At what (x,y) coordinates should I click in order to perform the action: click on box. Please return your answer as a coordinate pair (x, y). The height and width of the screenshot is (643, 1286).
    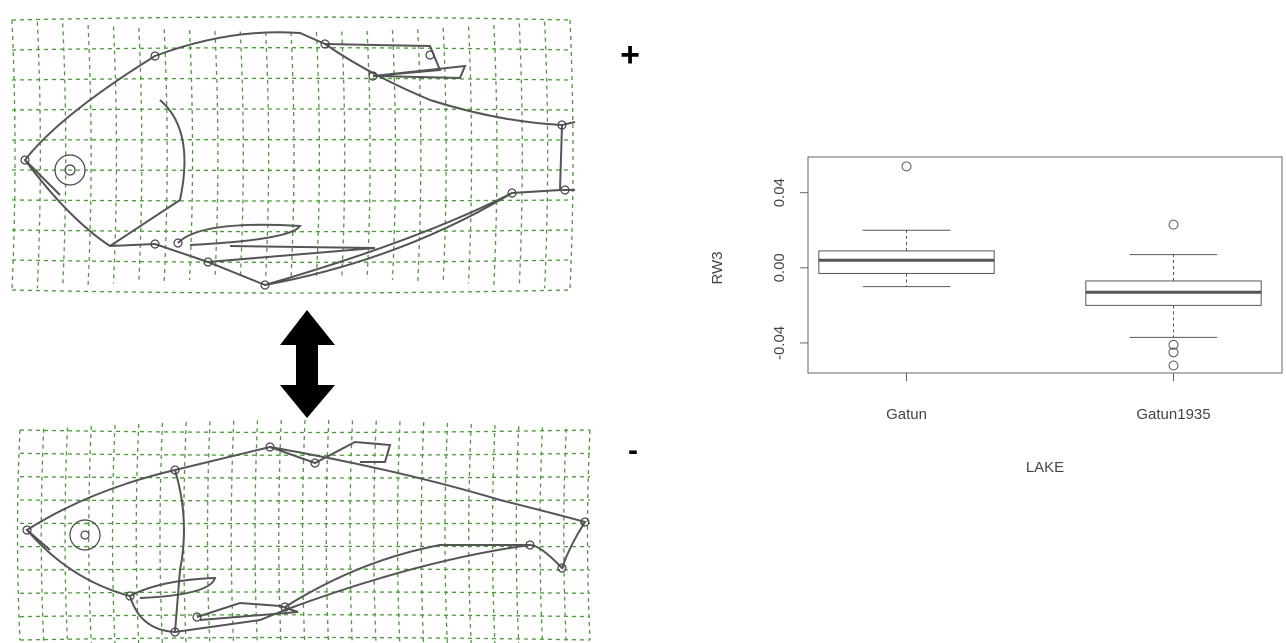
    Looking at the image, I should click on (906, 262).